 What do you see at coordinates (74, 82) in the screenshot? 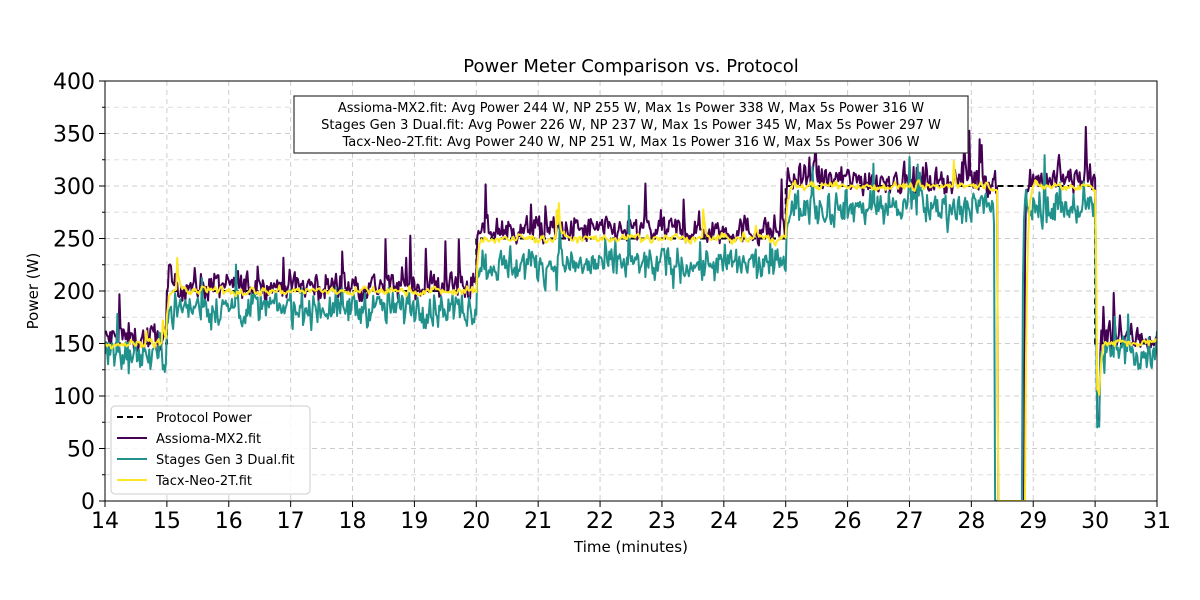
I see `y-tick-label: 400` at bounding box center [74, 82].